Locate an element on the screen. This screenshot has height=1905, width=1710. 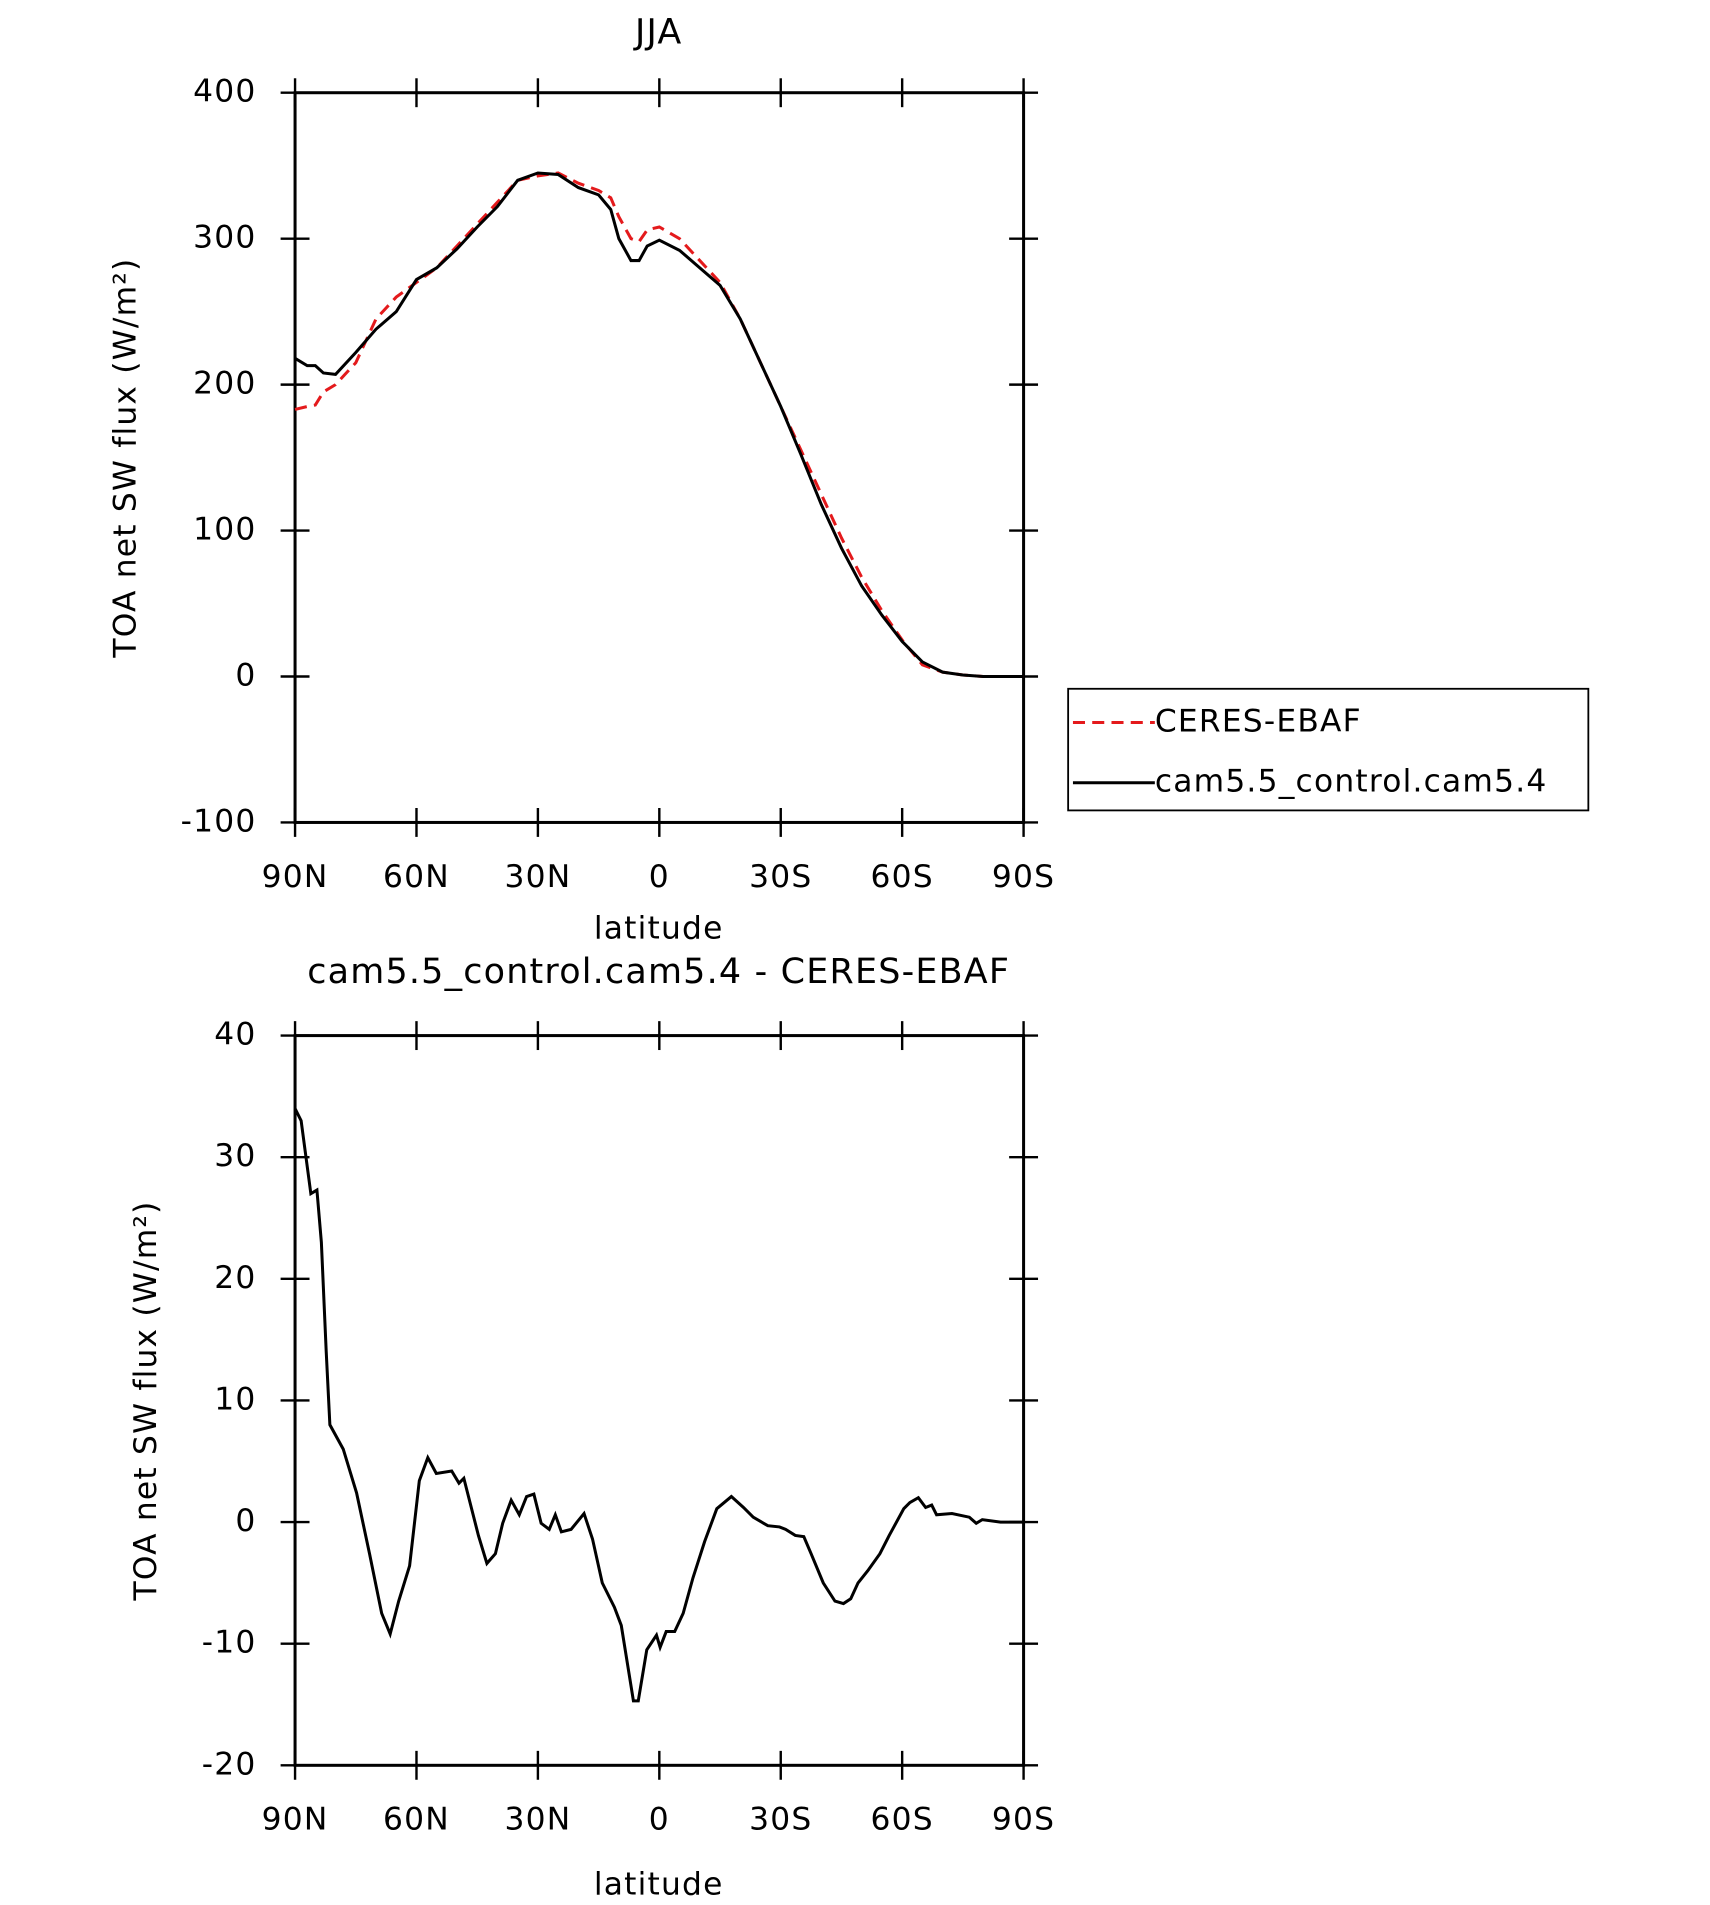
y-tick-label: -100 is located at coordinates (219, 821).